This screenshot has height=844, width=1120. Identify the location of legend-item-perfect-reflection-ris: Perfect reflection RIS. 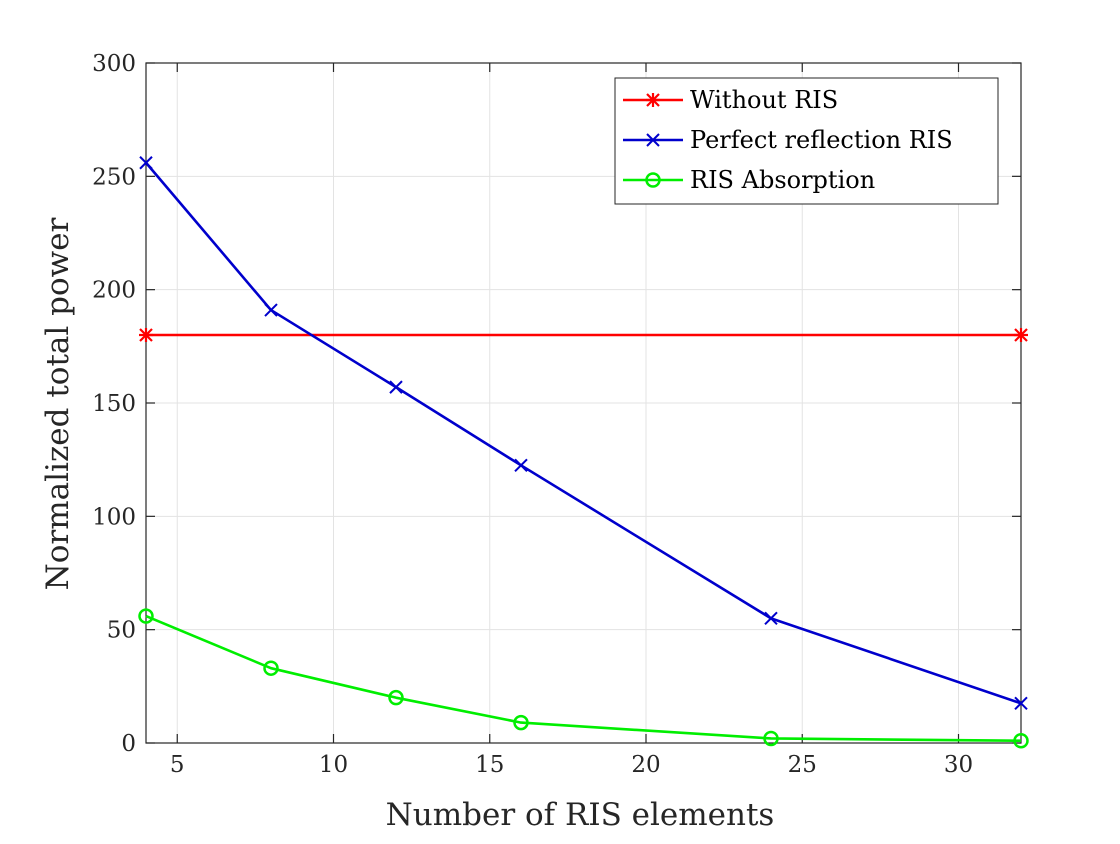
(788, 140).